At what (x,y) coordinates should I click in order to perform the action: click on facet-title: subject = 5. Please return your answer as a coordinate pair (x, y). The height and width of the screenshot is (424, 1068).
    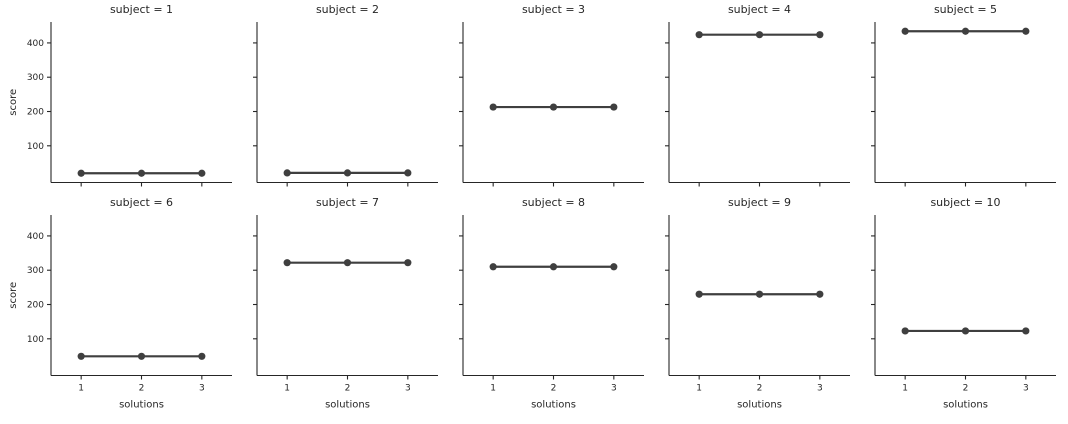
    Looking at the image, I should click on (965, 9).